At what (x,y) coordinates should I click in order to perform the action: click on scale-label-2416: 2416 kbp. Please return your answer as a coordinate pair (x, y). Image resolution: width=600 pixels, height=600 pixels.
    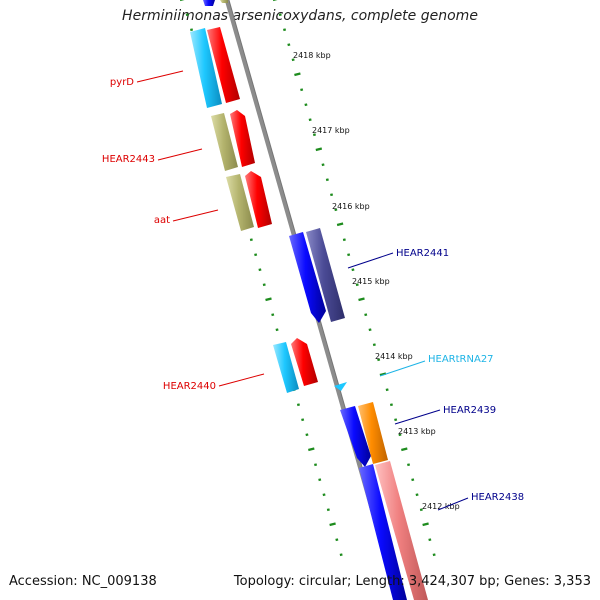
    Looking at the image, I should click on (351, 206).